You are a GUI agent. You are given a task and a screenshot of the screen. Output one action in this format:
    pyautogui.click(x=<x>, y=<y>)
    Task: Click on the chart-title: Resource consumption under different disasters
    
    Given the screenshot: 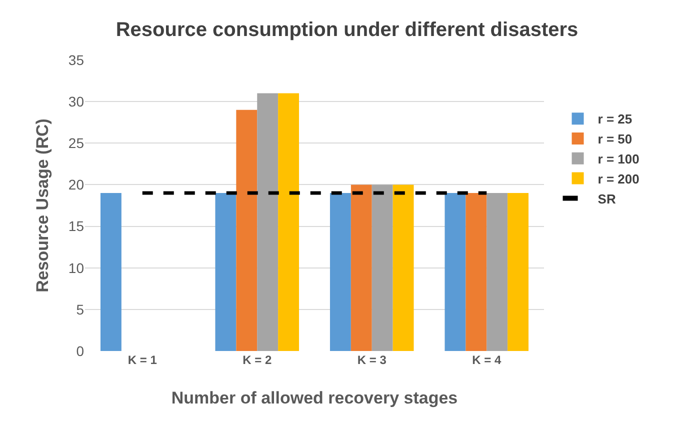 What is the action you would take?
    pyautogui.click(x=347, y=30)
    